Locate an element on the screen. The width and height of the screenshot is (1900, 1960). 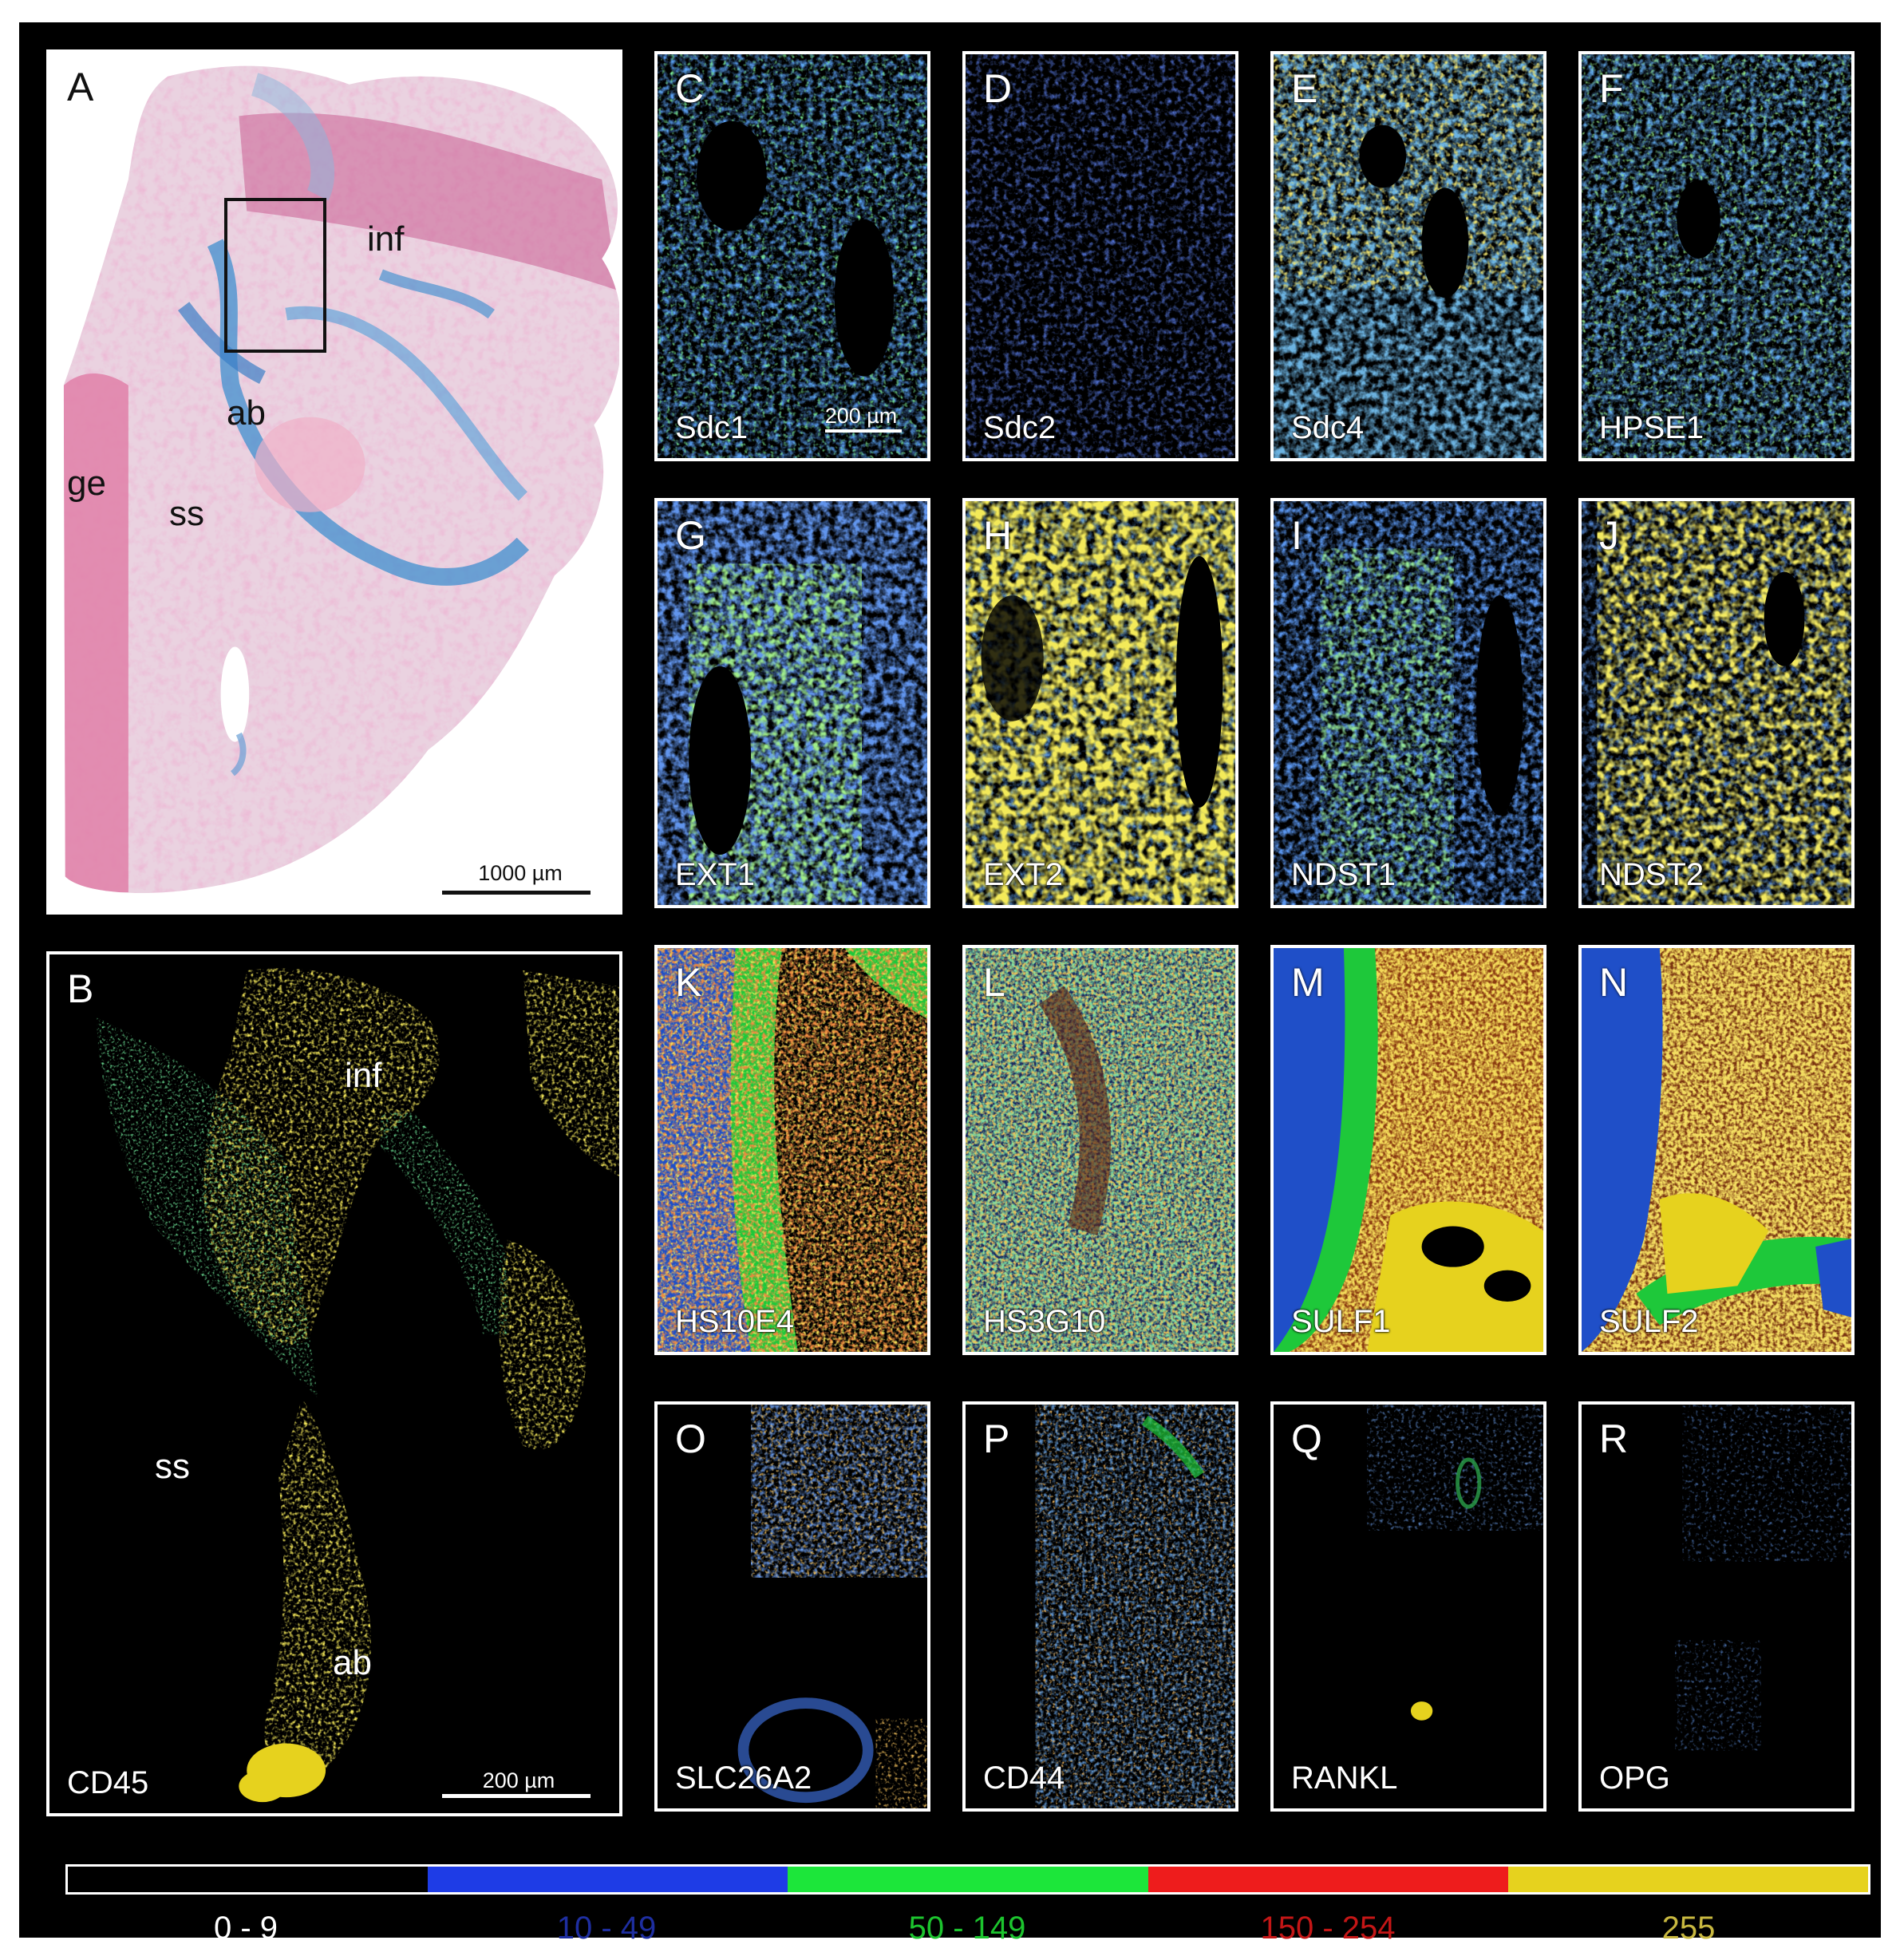
panel-letter: H is located at coordinates (998, 535).